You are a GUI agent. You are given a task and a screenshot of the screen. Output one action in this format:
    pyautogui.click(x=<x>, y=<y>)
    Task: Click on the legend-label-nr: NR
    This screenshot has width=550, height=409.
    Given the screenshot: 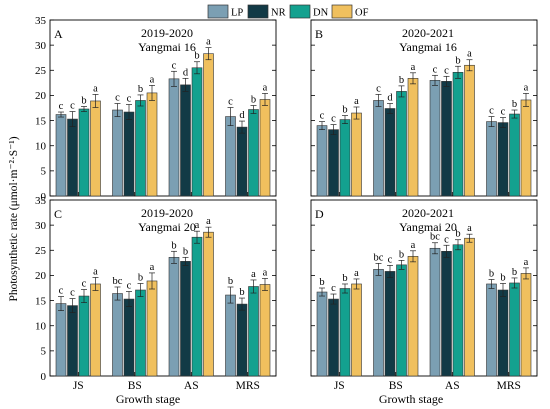 What is the action you would take?
    pyautogui.click(x=278, y=13)
    